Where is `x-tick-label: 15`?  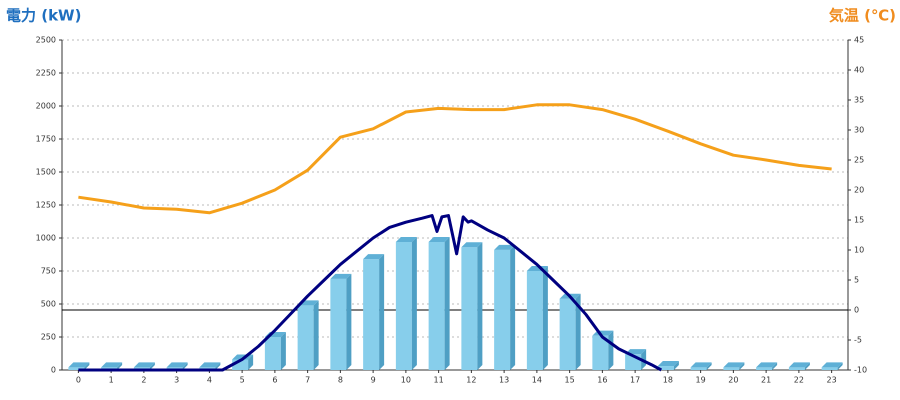 x-tick-label: 15 is located at coordinates (570, 380).